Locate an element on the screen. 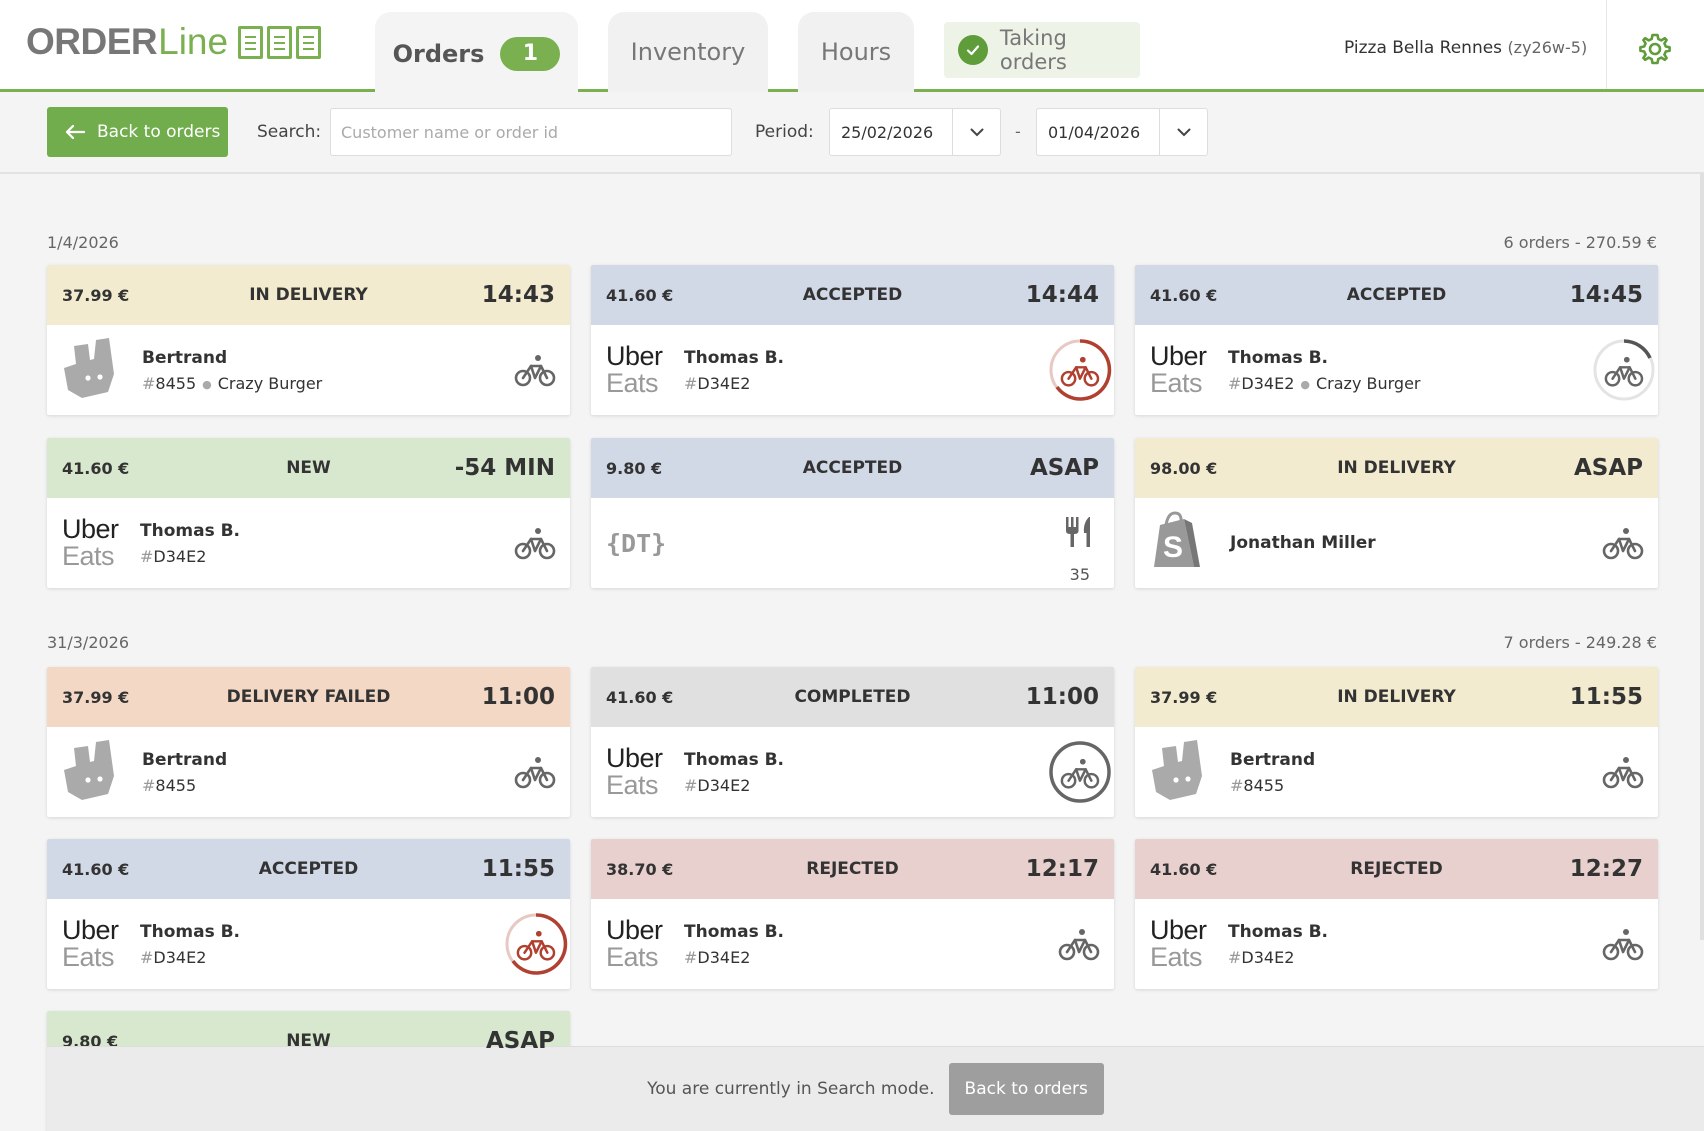  search-label: Search: is located at coordinates (289, 132).